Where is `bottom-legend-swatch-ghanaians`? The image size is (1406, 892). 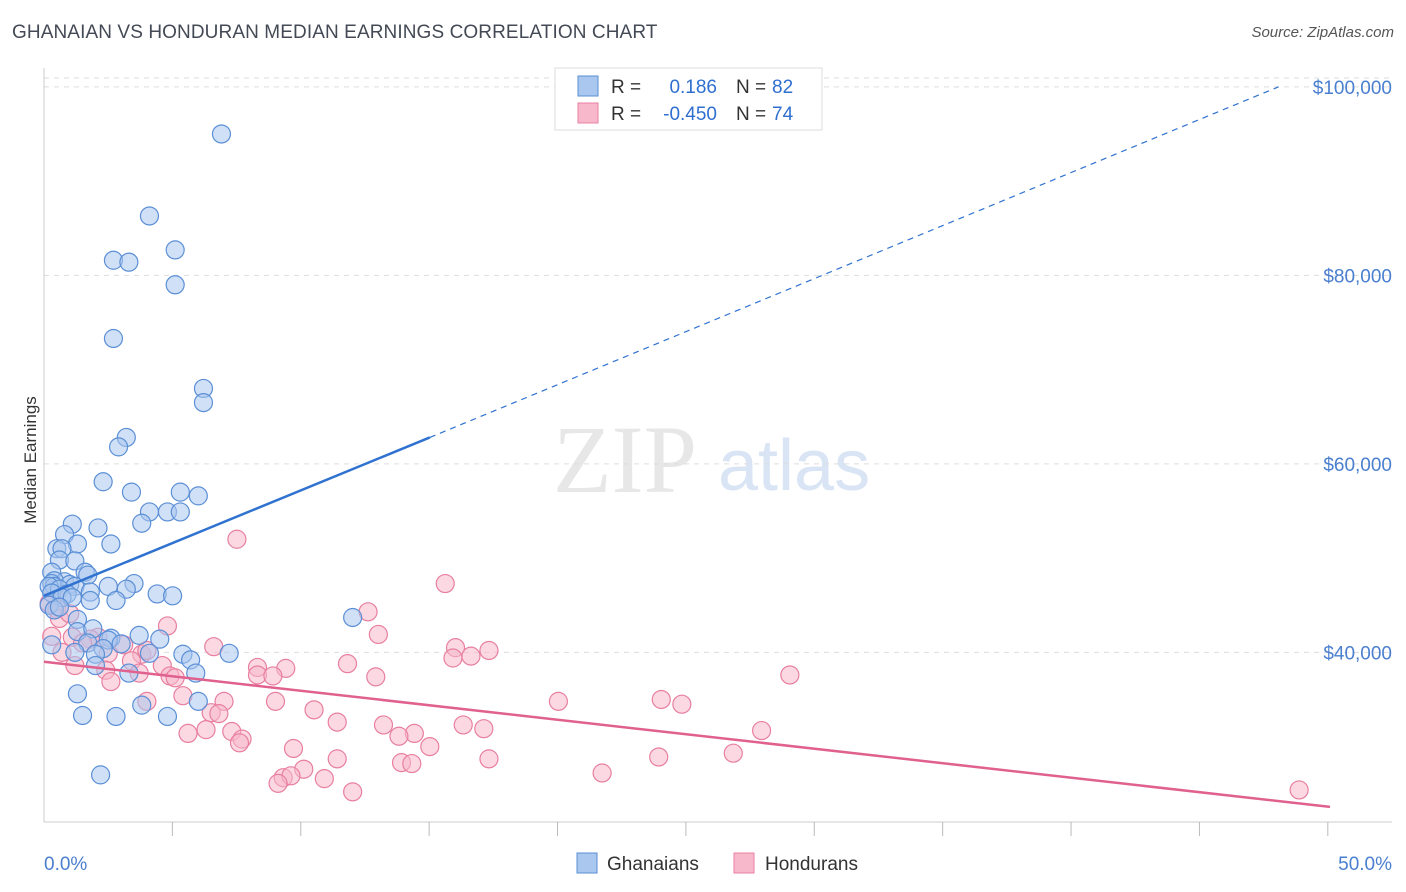
bottom-legend-swatch-ghanaians is located at coordinates (587, 863).